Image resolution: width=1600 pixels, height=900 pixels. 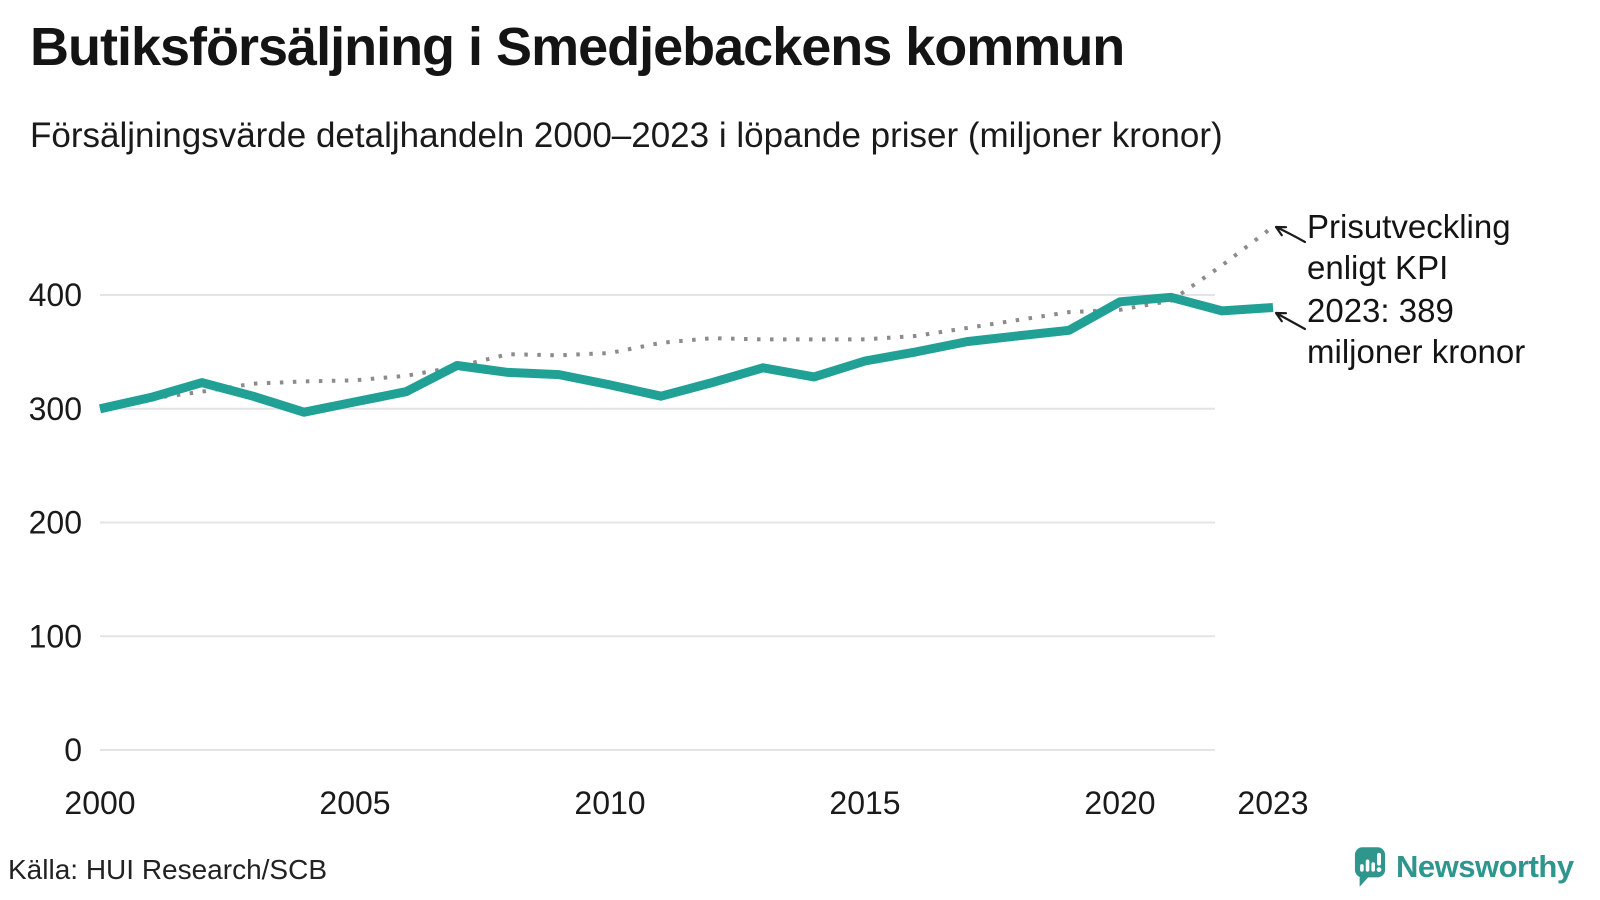 I want to click on source-note: Källa: HUI Research/SCB, so click(x=168, y=869).